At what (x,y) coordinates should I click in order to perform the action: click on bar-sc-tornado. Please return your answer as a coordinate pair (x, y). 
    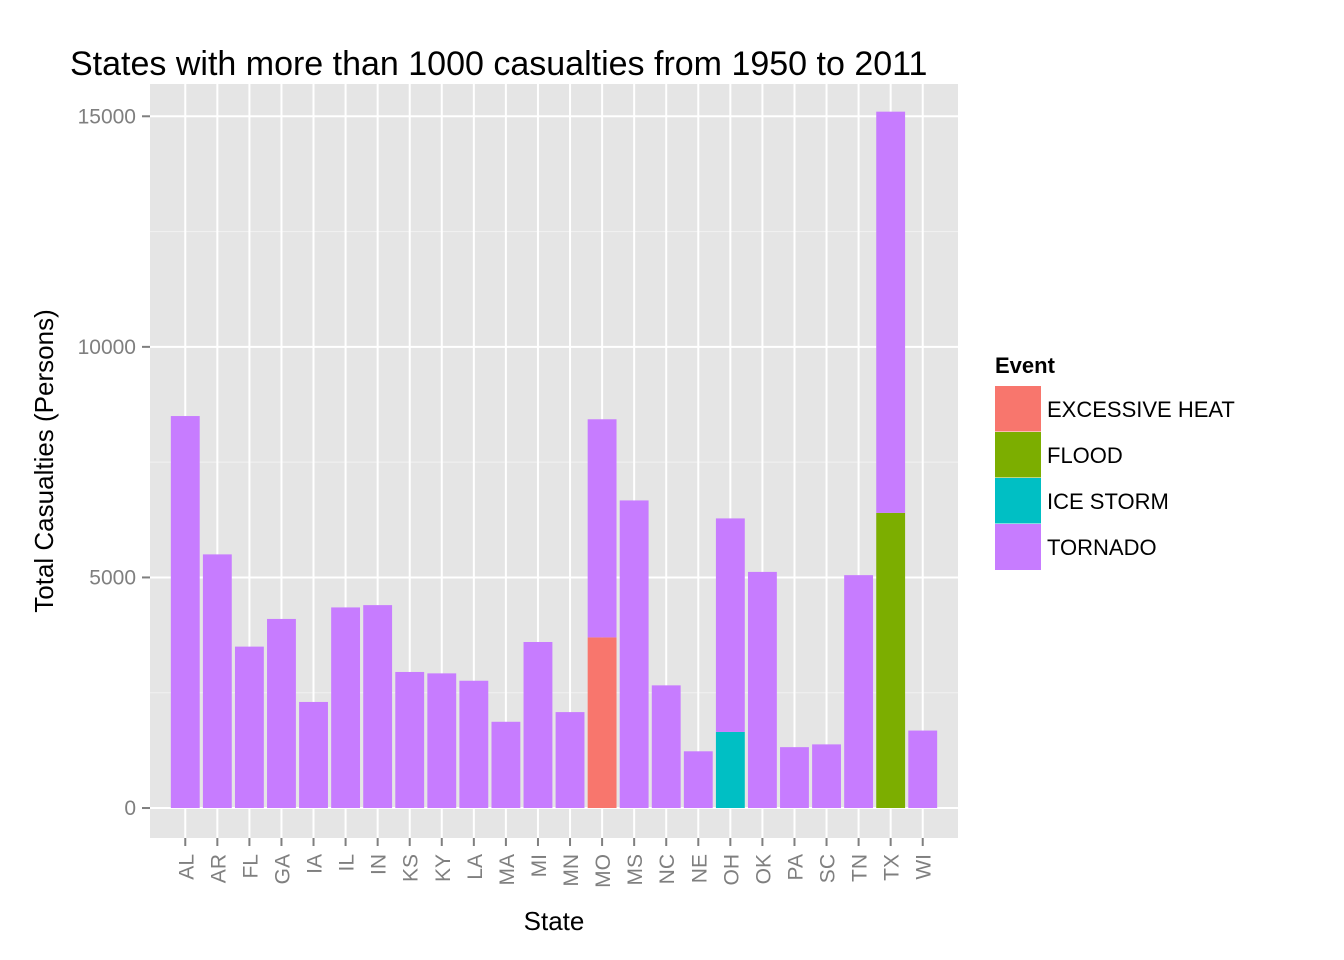
    Looking at the image, I should click on (826, 776).